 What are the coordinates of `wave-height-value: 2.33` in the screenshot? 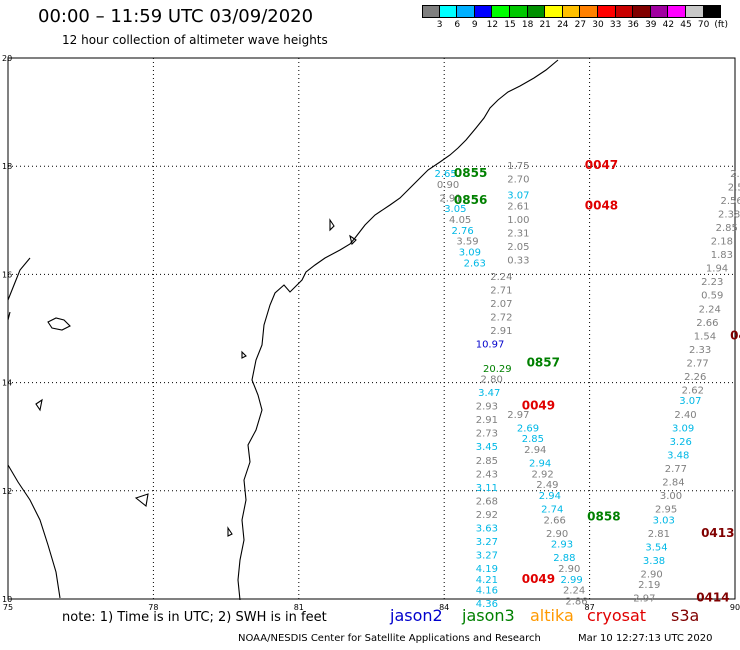 It's located at (700, 350).